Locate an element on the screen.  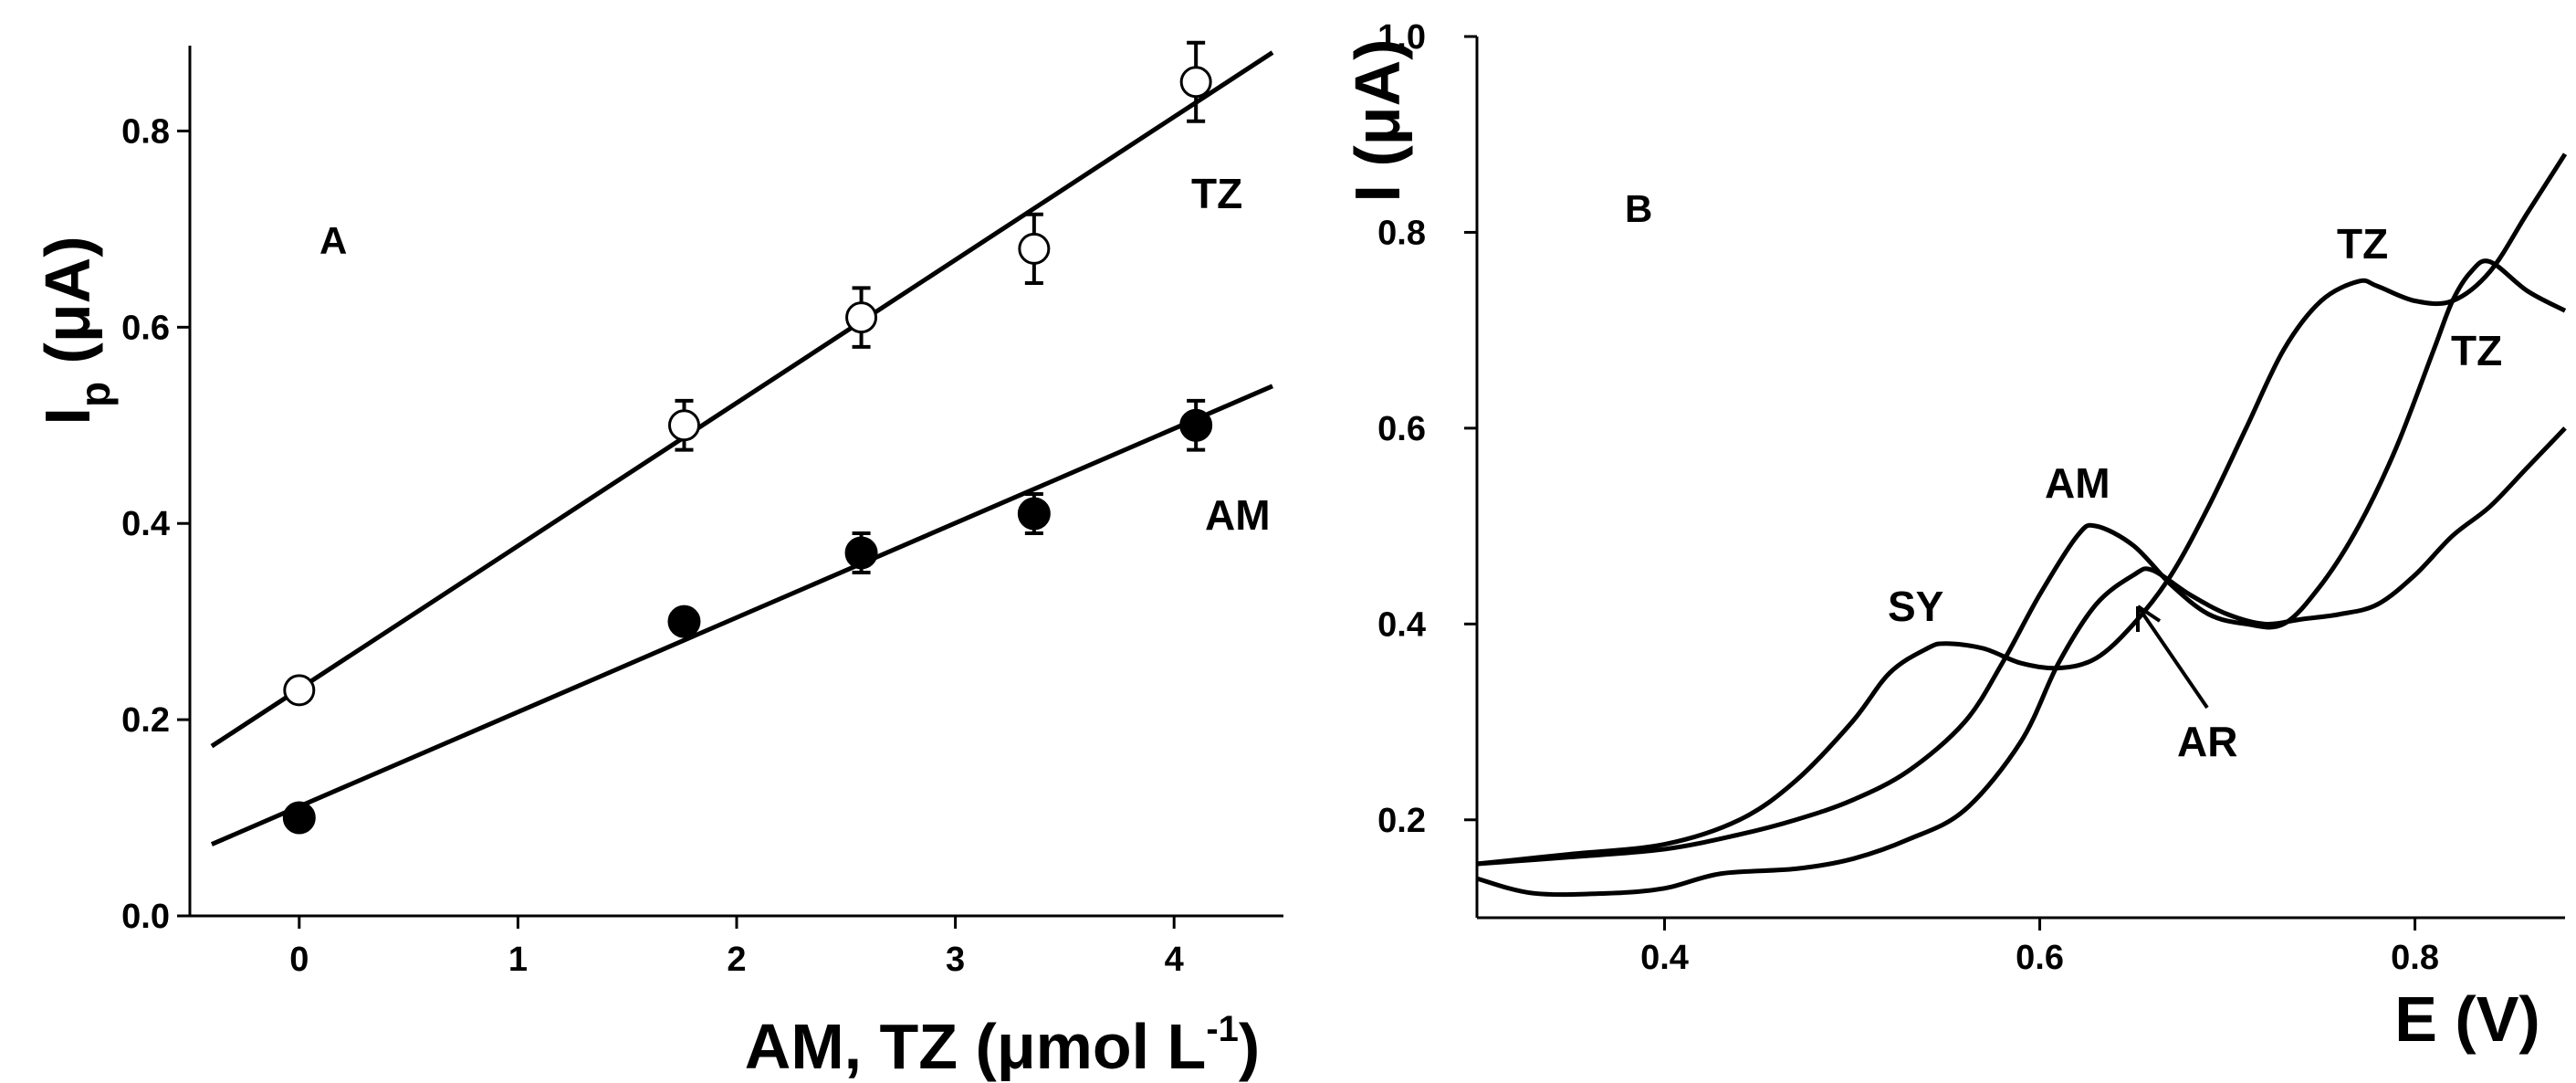
panel-a-y-axis-title: Ip (μA) is located at coordinates (76, 330).